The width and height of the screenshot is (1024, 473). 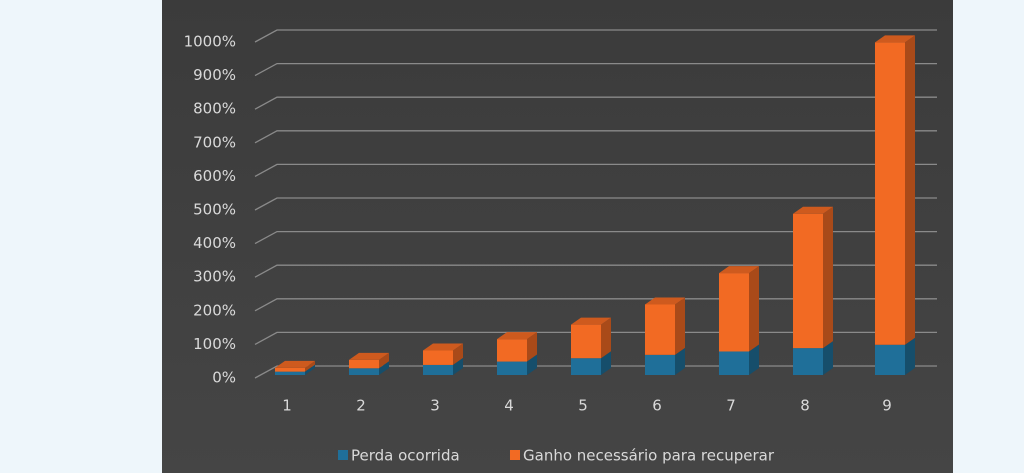 I want to click on y-tick-label: 100%, so click(x=214, y=344).